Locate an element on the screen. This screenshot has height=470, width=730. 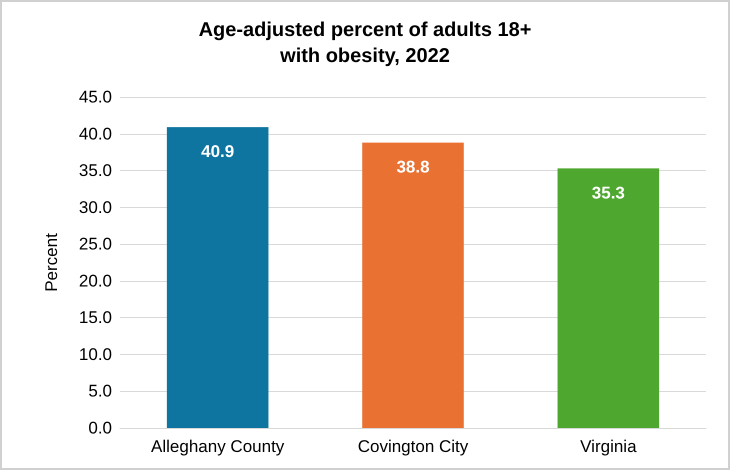
y-tick-label: 5.0 is located at coordinates (100, 391).